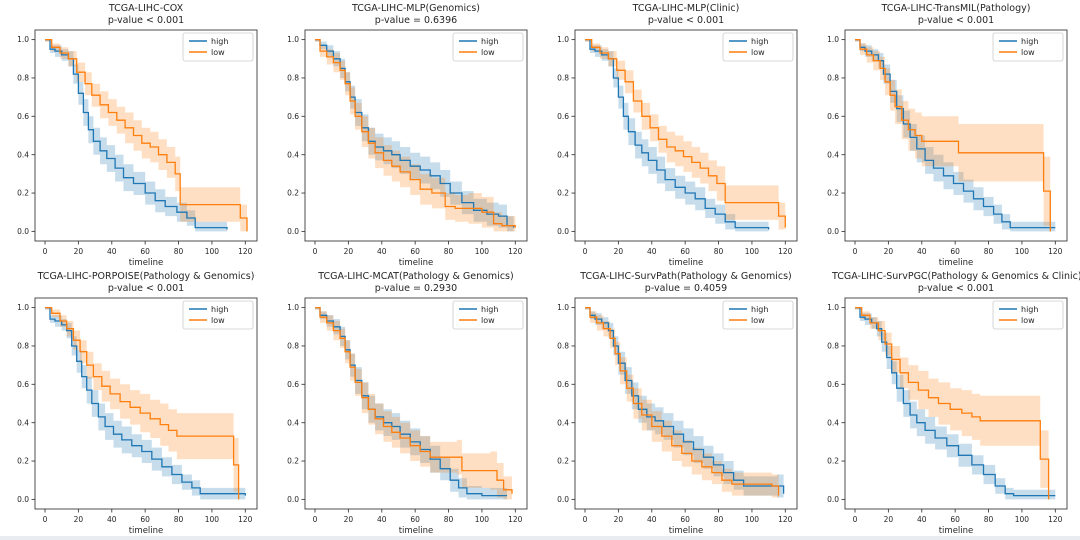 This screenshot has width=1080, height=540. I want to click on panel-title: TCGA-LIHC-MCAT(Pathology & Genomics), so click(416, 276).